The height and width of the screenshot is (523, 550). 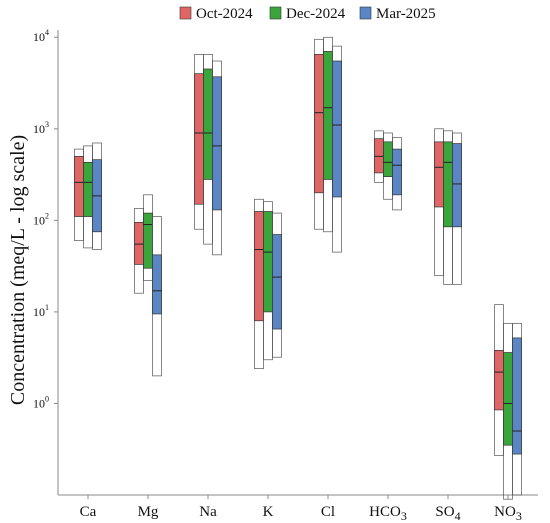 I want to click on box-group-ca, so click(x=88, y=196).